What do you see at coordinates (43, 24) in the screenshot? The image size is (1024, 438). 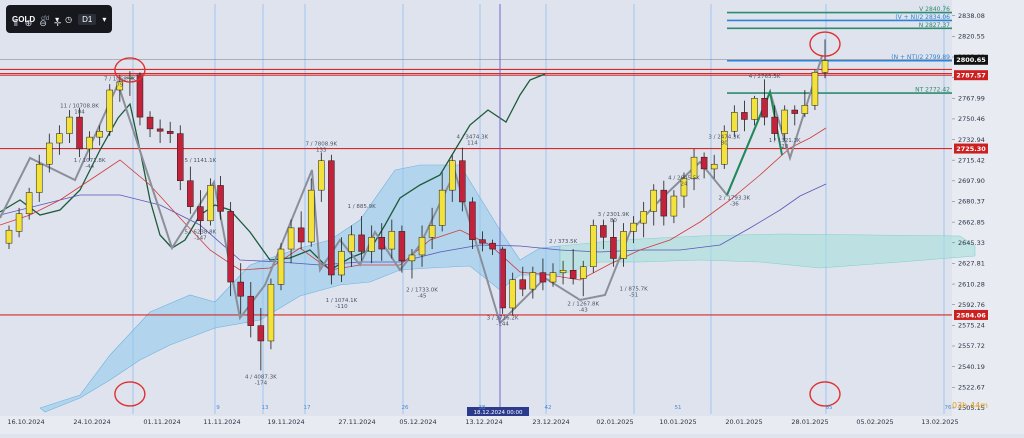 I see `zoom-out-icon: ⊖` at bounding box center [43, 24].